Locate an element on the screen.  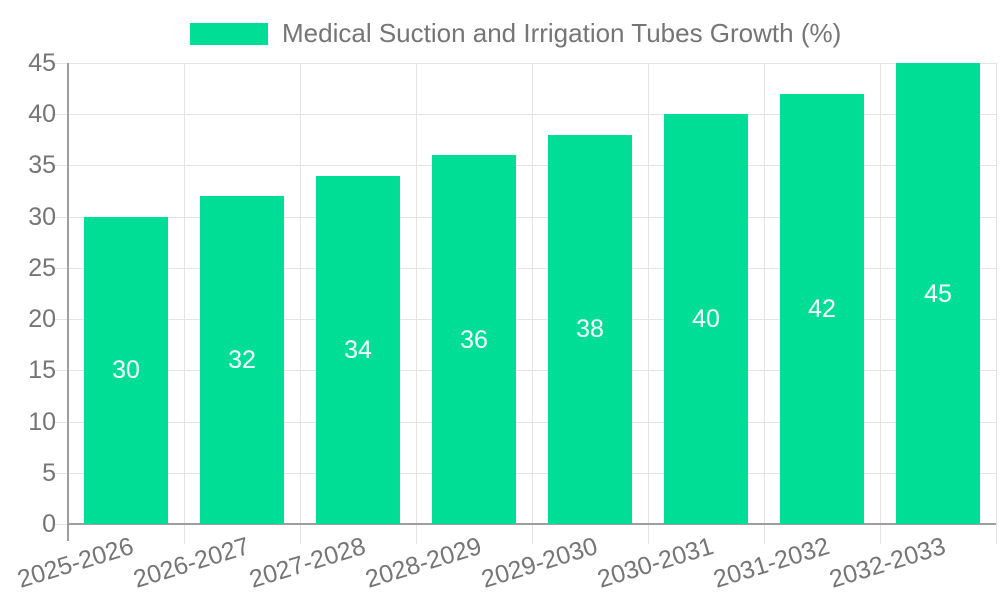
y-axis-tick-label: 0 is located at coordinates (49, 524).